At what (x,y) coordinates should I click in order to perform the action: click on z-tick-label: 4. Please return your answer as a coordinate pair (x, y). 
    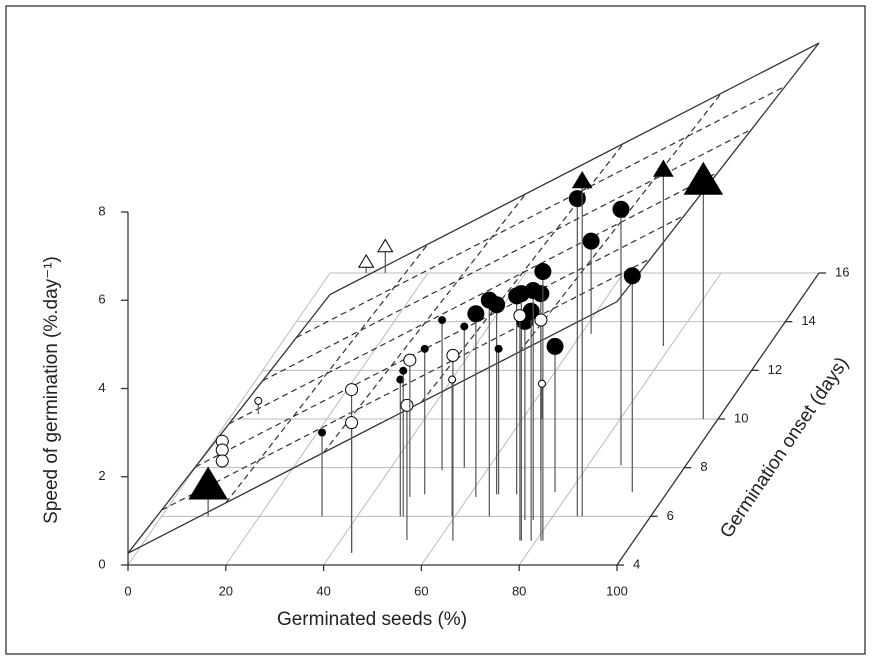
    Looking at the image, I should click on (101, 387).